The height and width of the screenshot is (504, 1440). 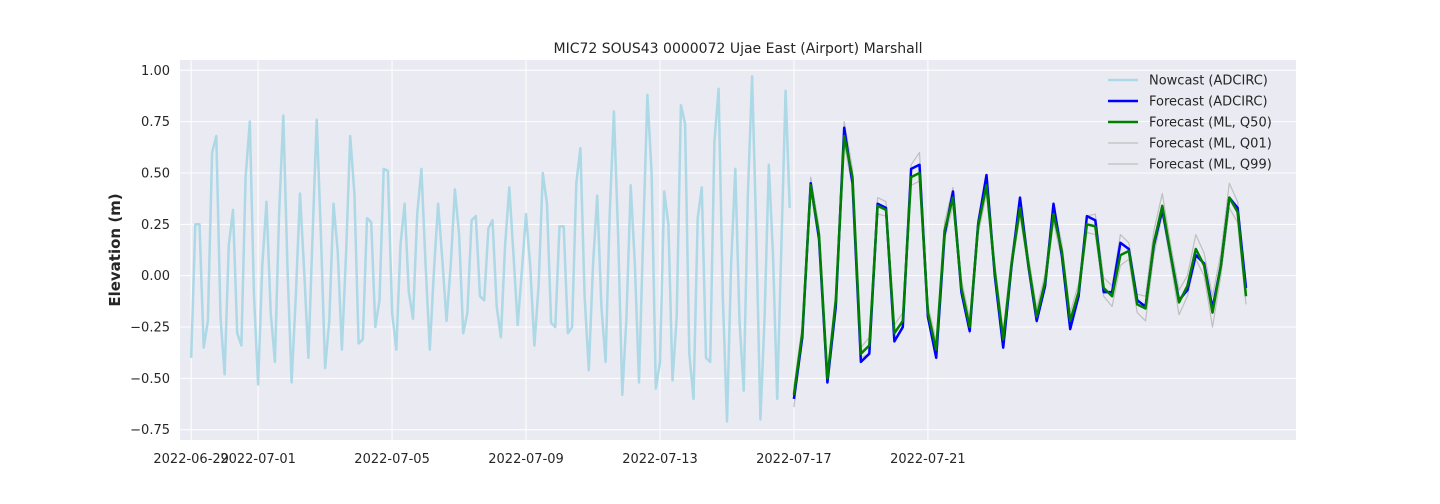 I want to click on legend-label: Nowcast (ADCIRC), so click(x=1208, y=81).